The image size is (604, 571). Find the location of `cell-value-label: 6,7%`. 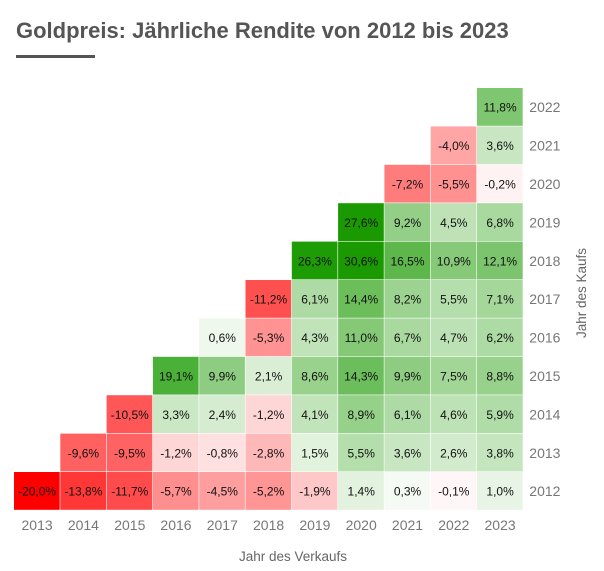

cell-value-label: 6,7% is located at coordinates (408, 338).